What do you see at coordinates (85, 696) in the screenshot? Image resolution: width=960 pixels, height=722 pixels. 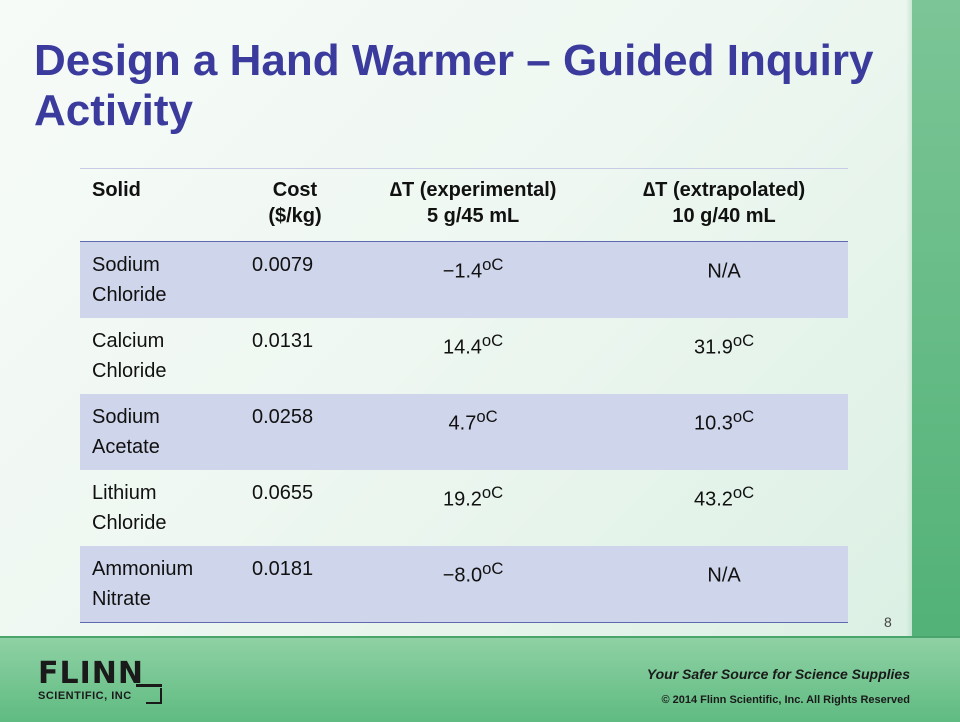 I see `logo-subtitle: SCIENTIFIC, INC` at bounding box center [85, 696].